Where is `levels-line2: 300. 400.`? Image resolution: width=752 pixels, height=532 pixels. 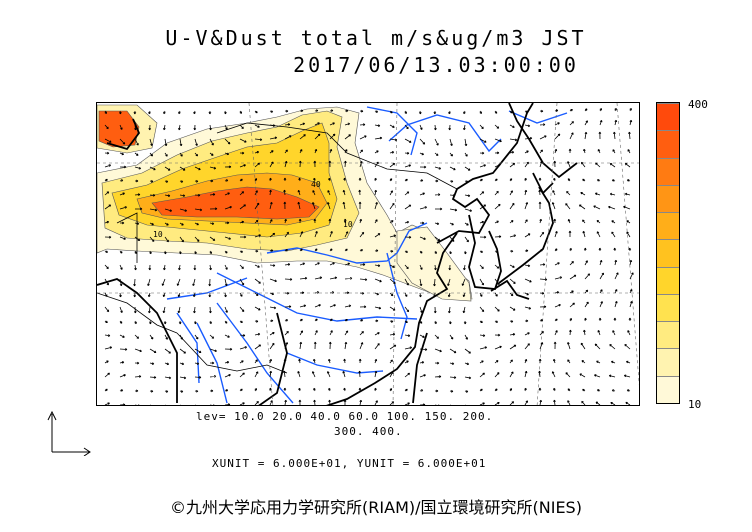 levels-line2: 300. 400. is located at coordinates (368, 431).